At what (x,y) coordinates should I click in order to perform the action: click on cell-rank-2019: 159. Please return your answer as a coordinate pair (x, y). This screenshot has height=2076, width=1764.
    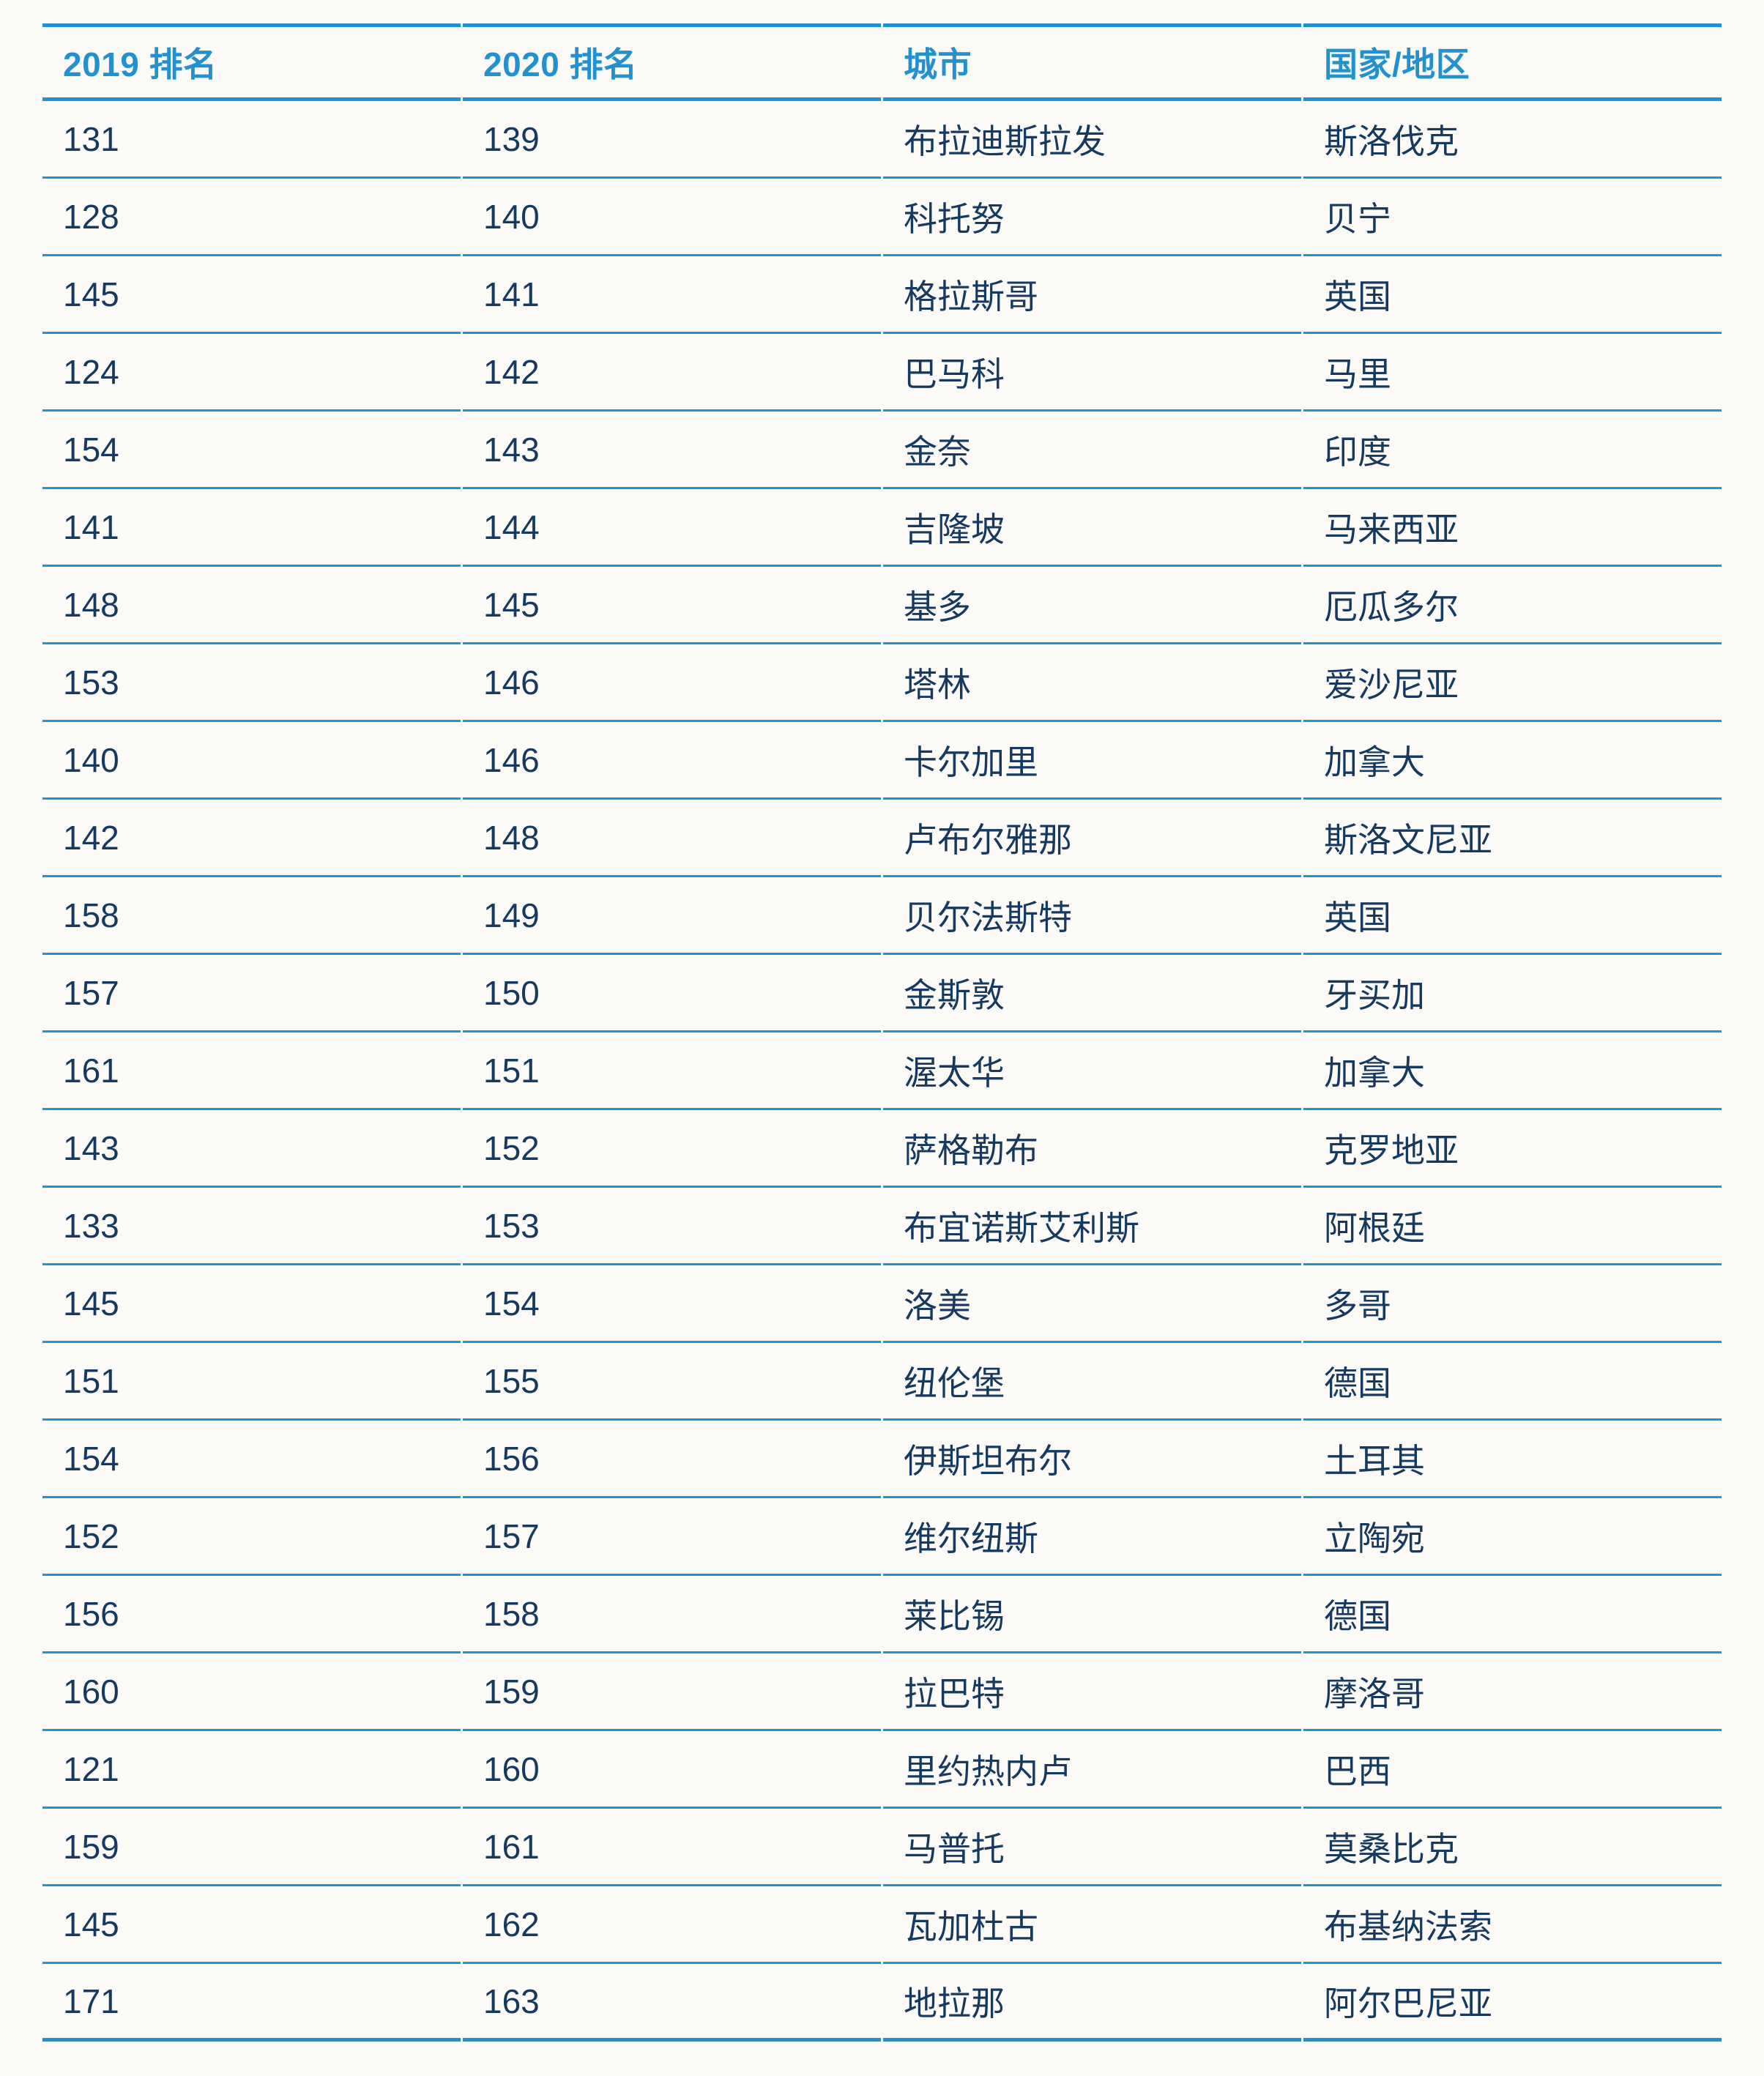
    Looking at the image, I should click on (251, 1847).